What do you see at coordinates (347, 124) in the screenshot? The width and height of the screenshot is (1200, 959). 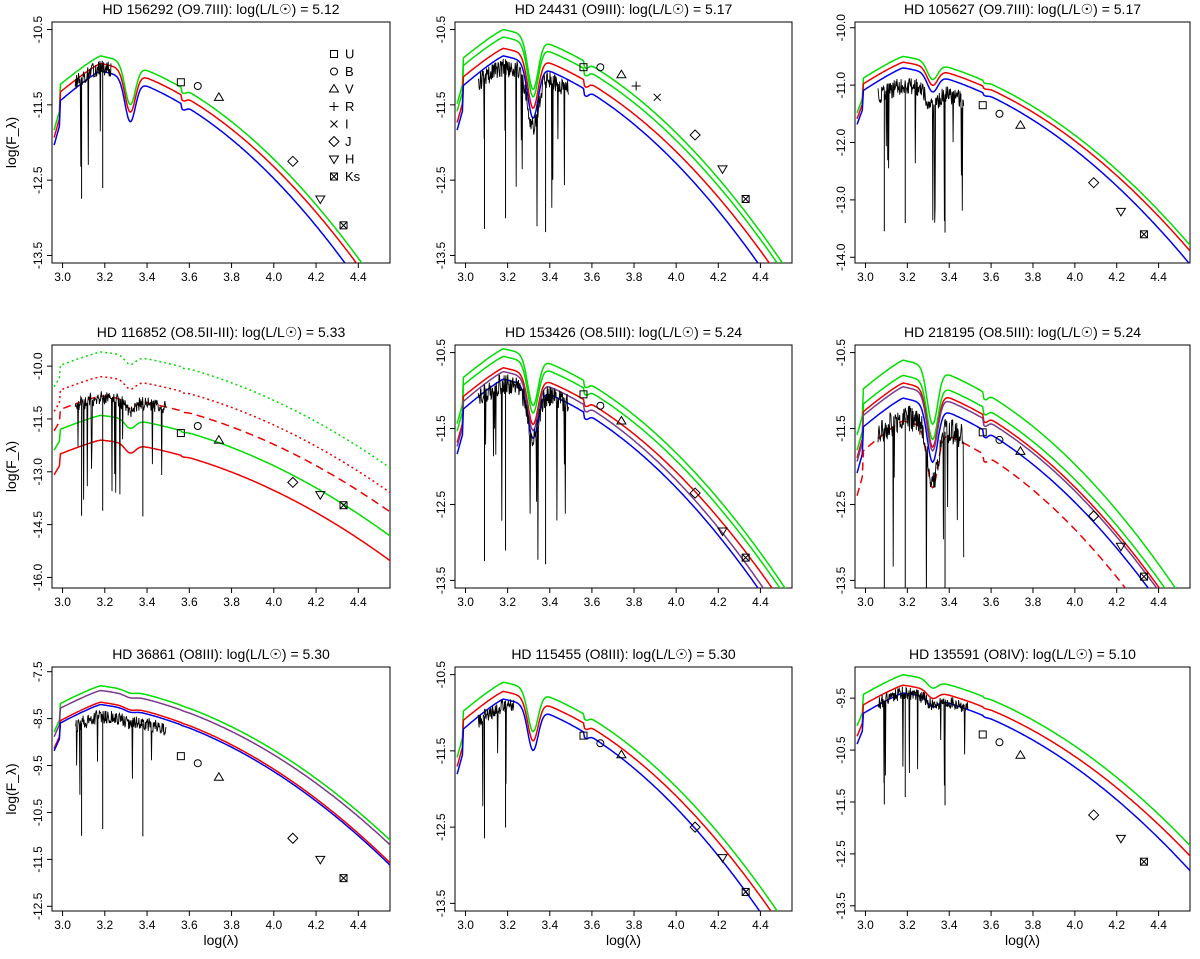 I see `band-legend-label: I` at bounding box center [347, 124].